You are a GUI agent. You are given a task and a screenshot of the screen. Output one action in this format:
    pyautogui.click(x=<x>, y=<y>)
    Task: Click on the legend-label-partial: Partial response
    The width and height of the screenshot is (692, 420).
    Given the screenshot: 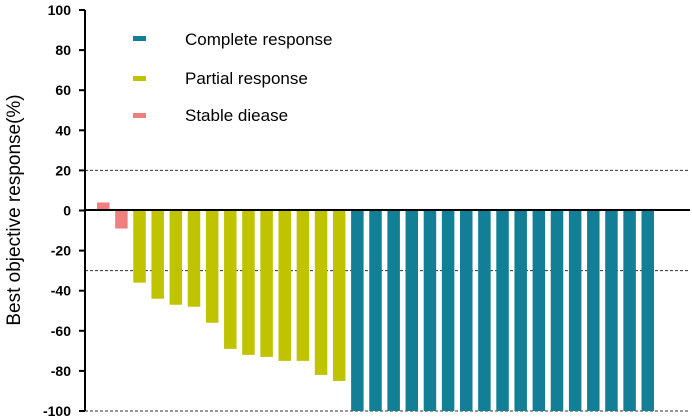 What is the action you would take?
    pyautogui.click(x=246, y=78)
    